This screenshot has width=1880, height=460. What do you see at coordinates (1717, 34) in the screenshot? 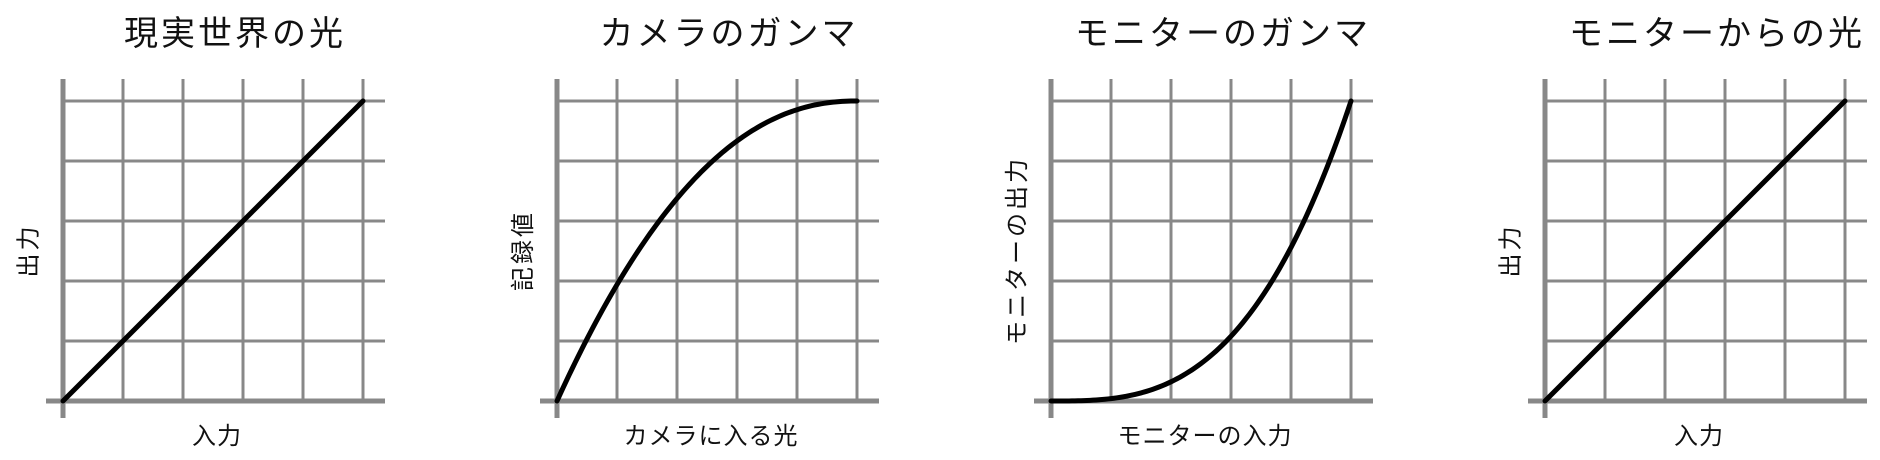
I see `panel-title: モニターからの光` at bounding box center [1717, 34].